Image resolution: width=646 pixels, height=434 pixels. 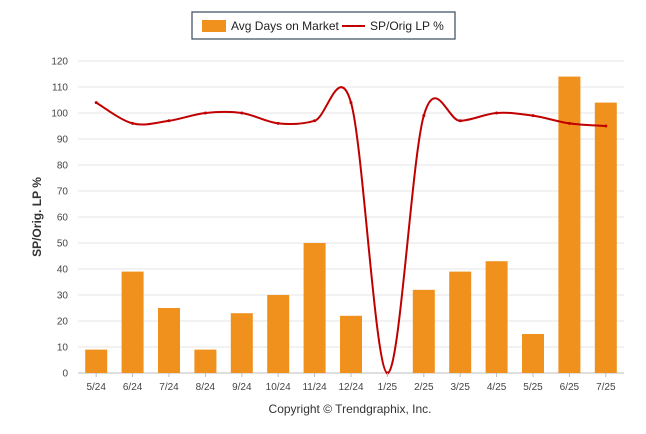 What do you see at coordinates (497, 387) in the screenshot?
I see `x-tick-label: 4/25` at bounding box center [497, 387].